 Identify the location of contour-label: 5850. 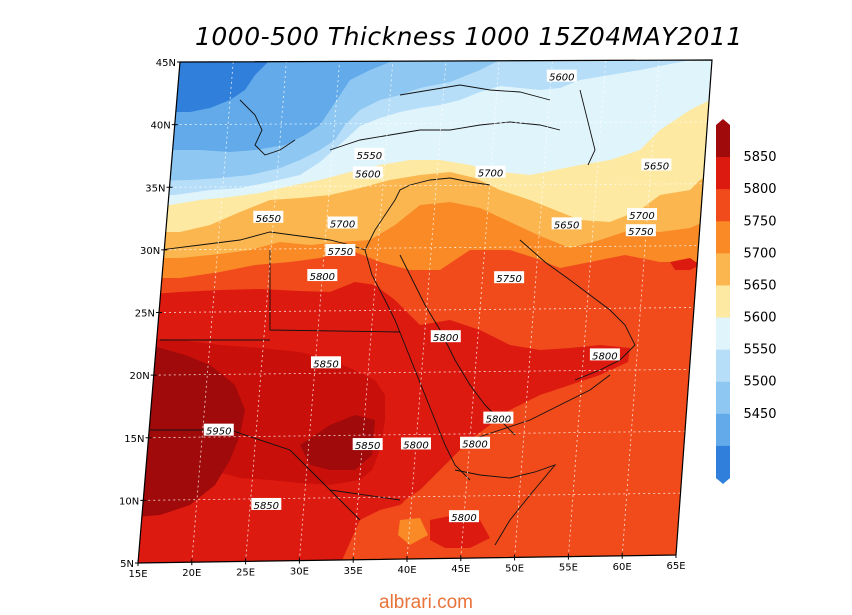
(367, 445).